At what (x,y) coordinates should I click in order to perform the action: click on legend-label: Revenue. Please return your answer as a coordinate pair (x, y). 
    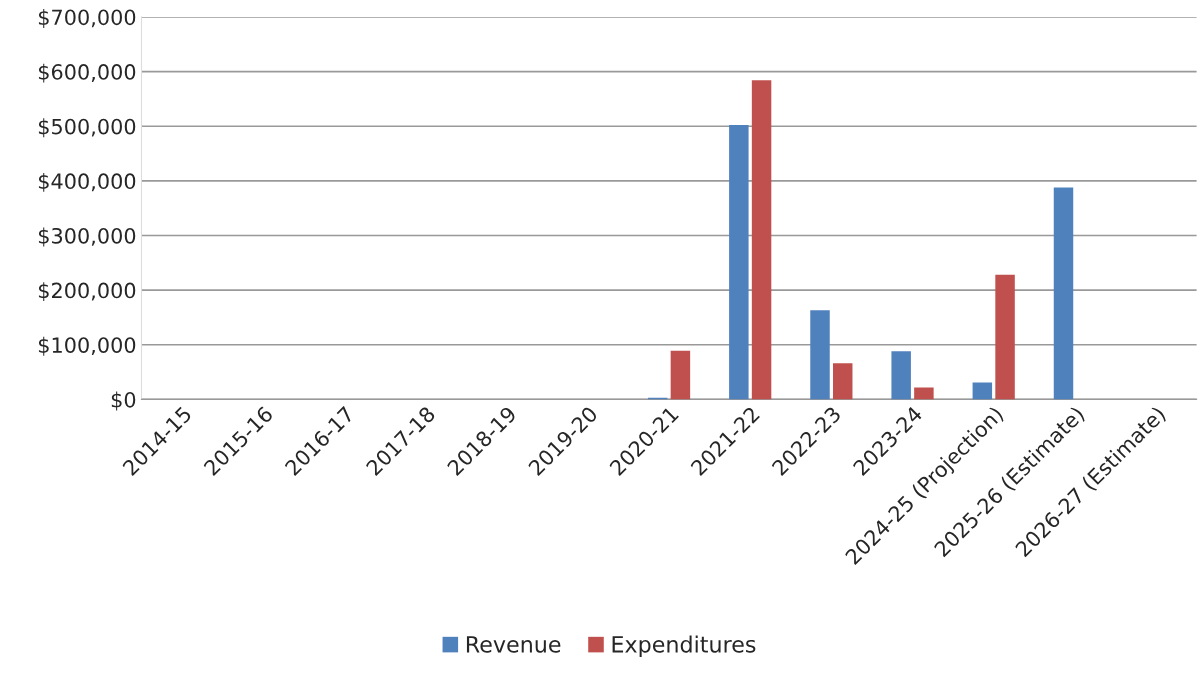
    Looking at the image, I should click on (513, 644).